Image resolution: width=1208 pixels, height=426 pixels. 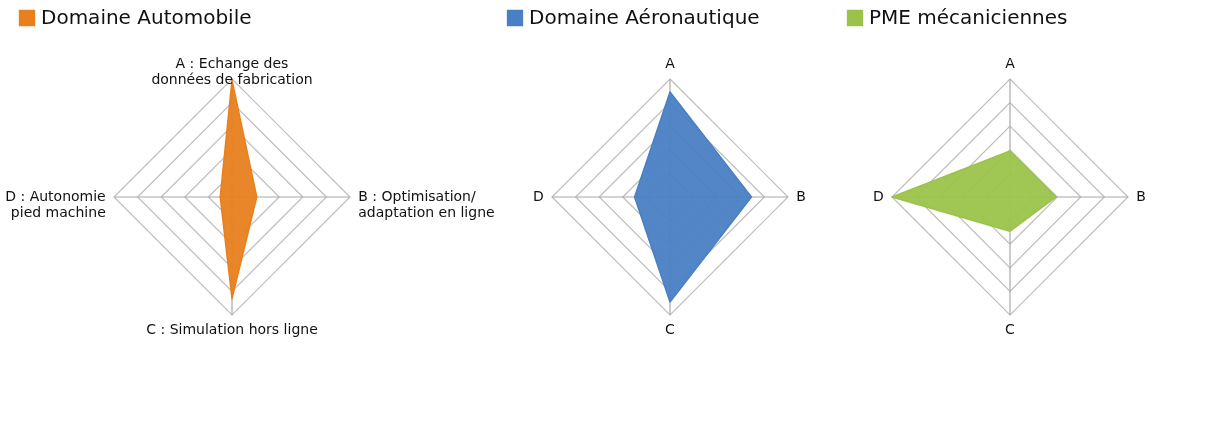 What do you see at coordinates (968, 17) in the screenshot?
I see `legend-label: PME mécaniciennes` at bounding box center [968, 17].